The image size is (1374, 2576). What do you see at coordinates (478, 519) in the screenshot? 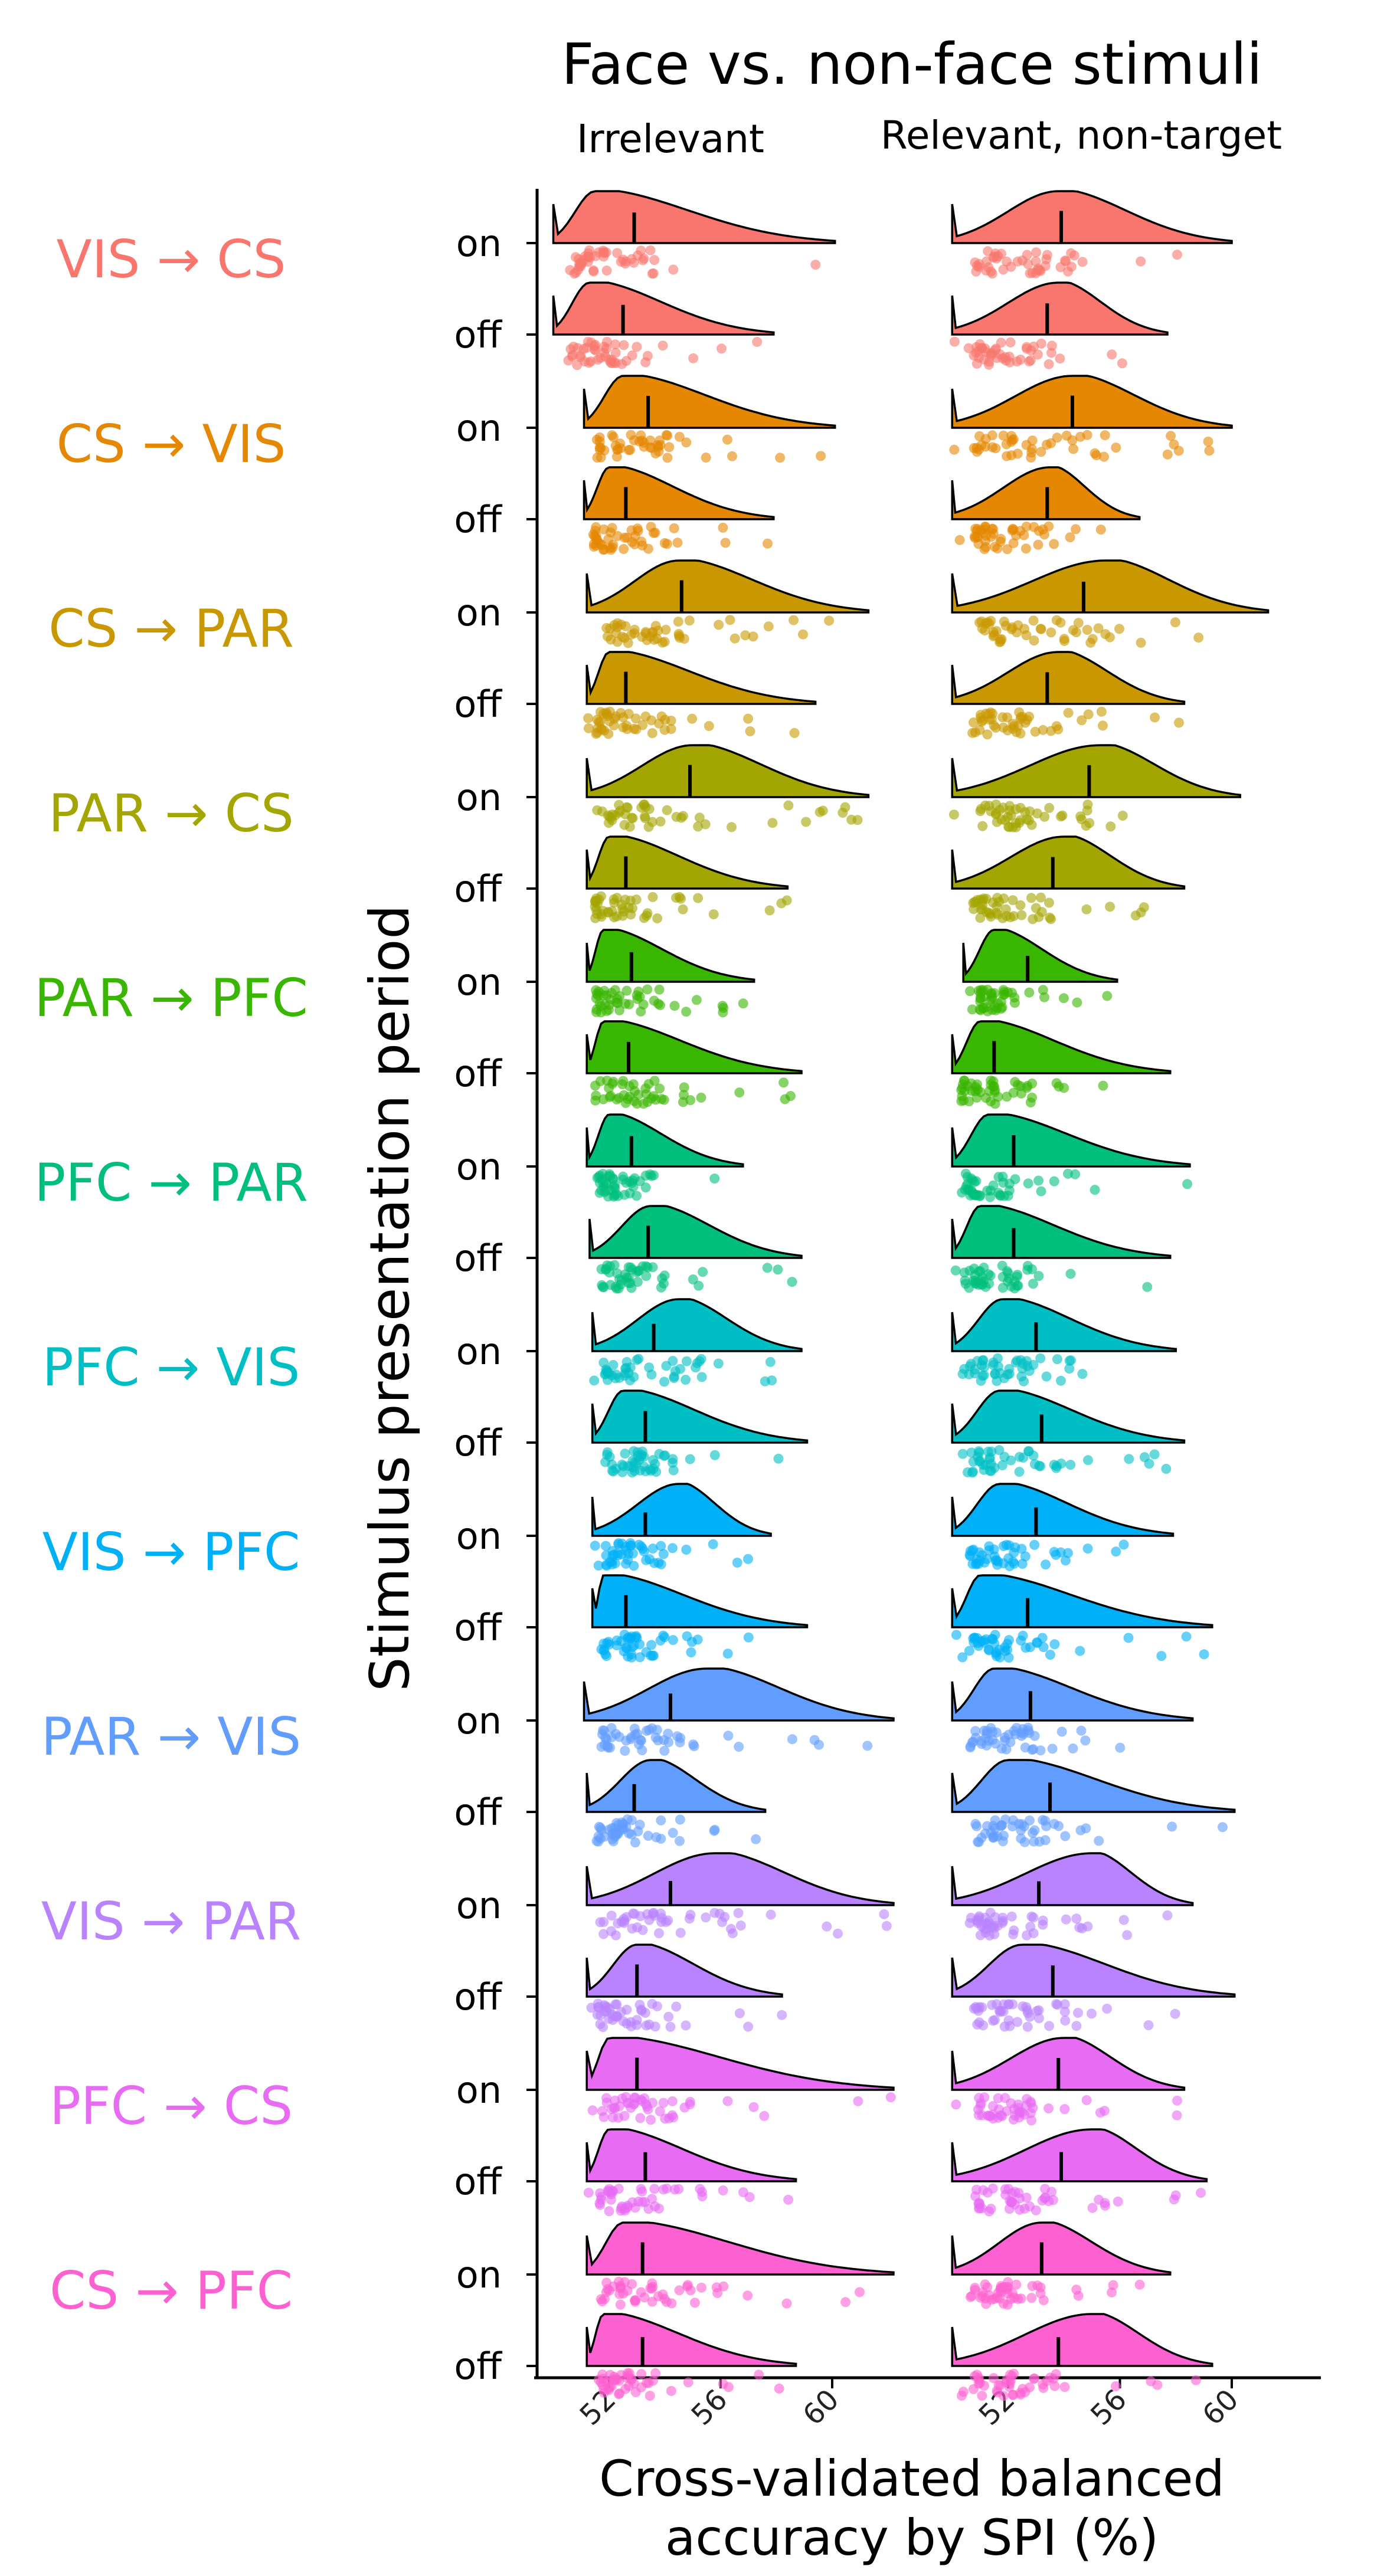
I see `period-label: off` at bounding box center [478, 519].